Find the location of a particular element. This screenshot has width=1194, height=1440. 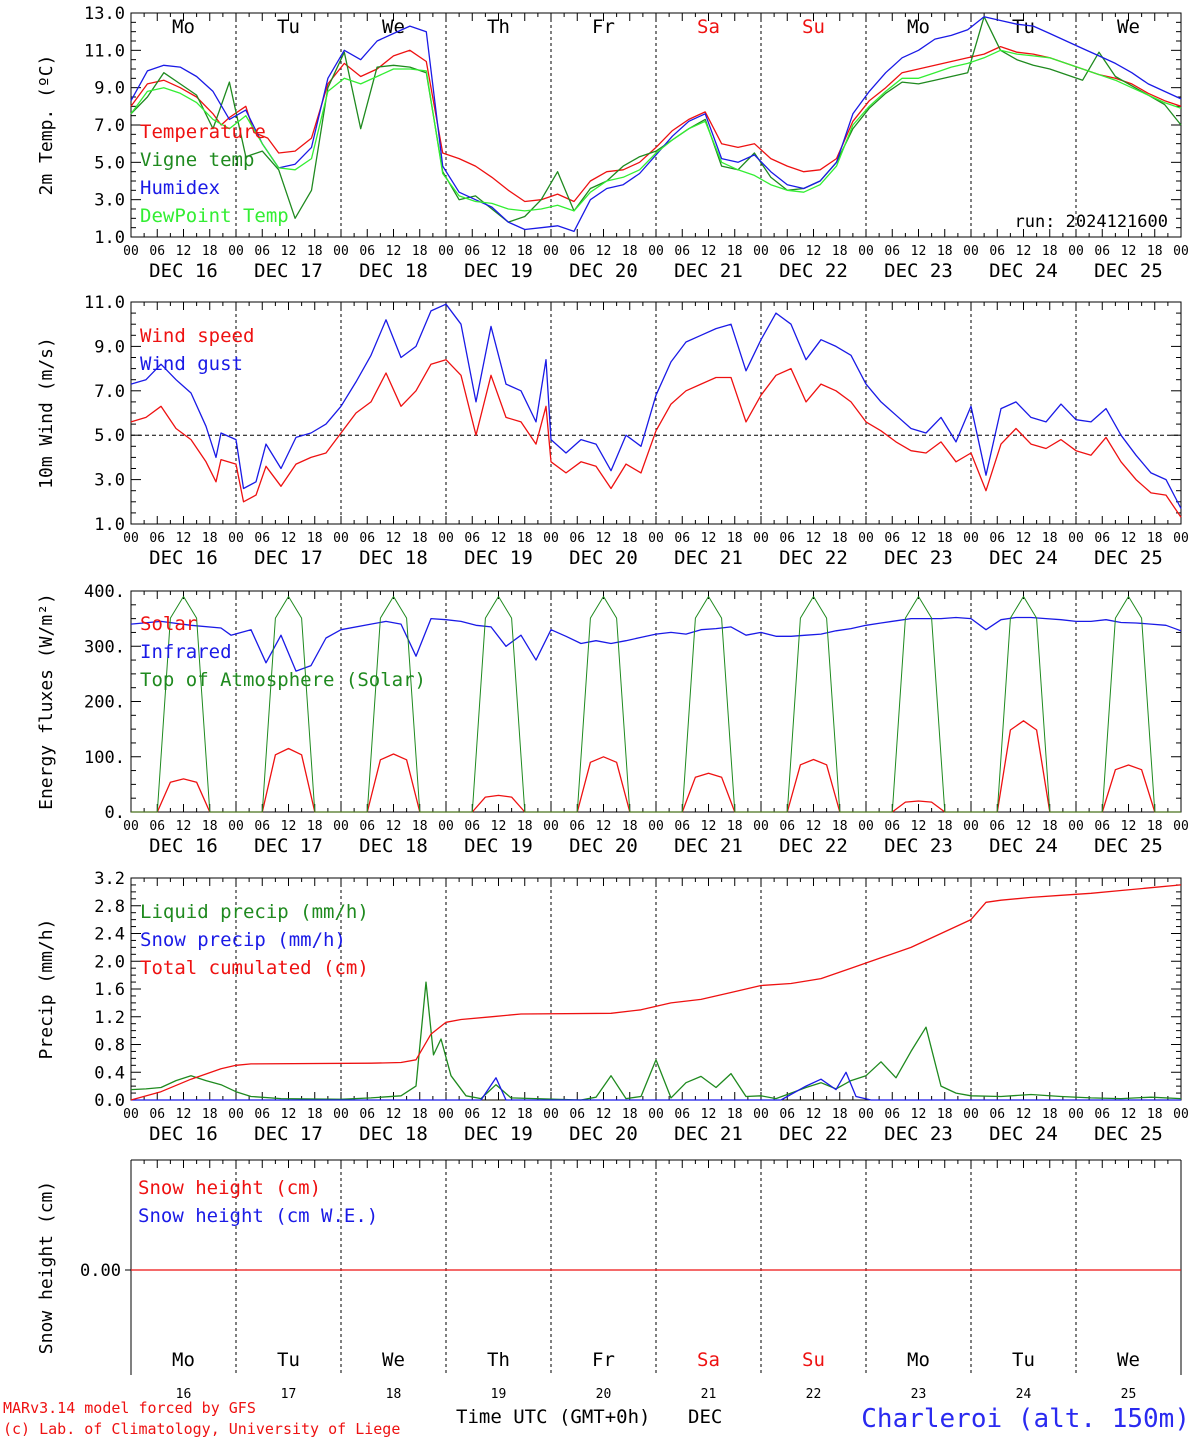

y-axis-label: Precip (mm/h) is located at coordinates (46, 989).